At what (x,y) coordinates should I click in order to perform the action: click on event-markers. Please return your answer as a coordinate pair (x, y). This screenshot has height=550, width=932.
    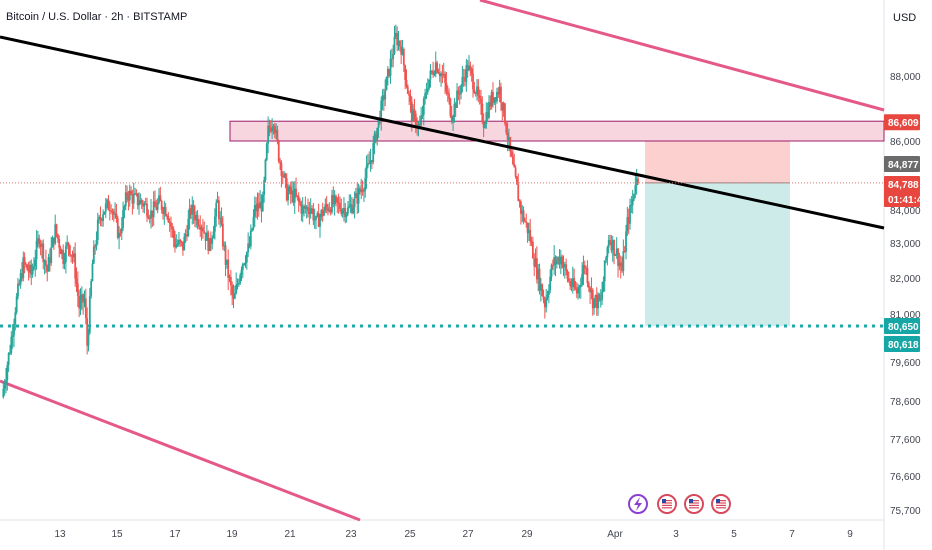
    Looking at the image, I should click on (679, 504).